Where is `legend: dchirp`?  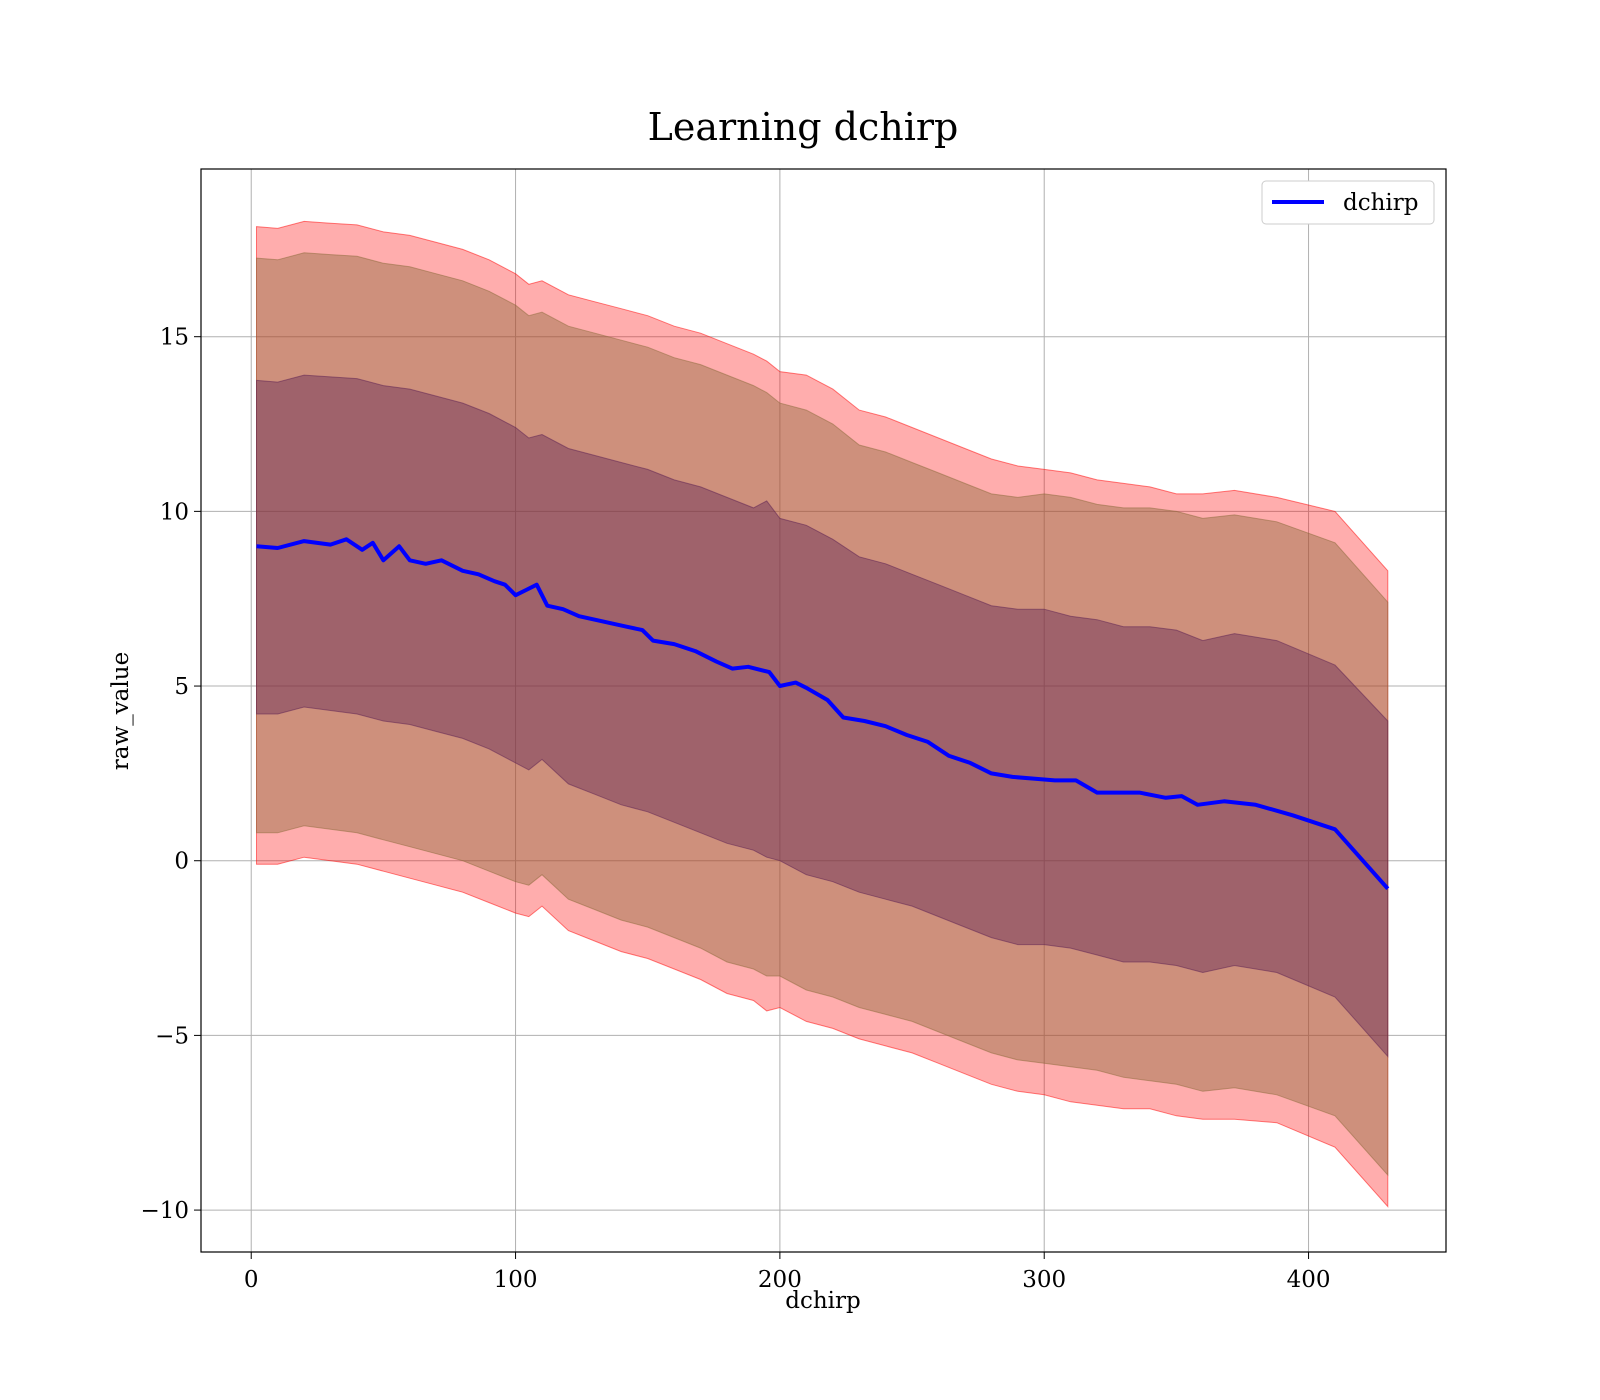 legend: dchirp is located at coordinates (1348, 202).